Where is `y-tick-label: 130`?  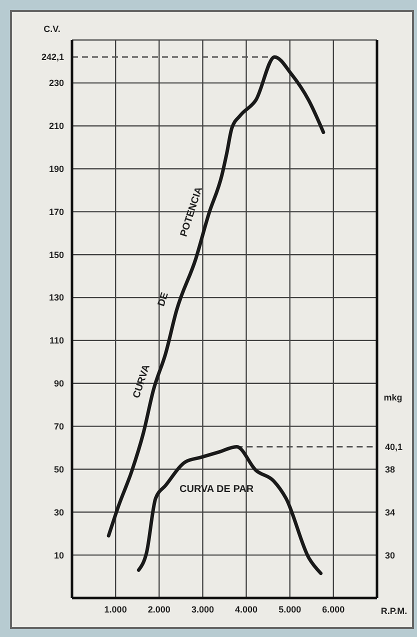 y-tick-label: 130 is located at coordinates (56, 297).